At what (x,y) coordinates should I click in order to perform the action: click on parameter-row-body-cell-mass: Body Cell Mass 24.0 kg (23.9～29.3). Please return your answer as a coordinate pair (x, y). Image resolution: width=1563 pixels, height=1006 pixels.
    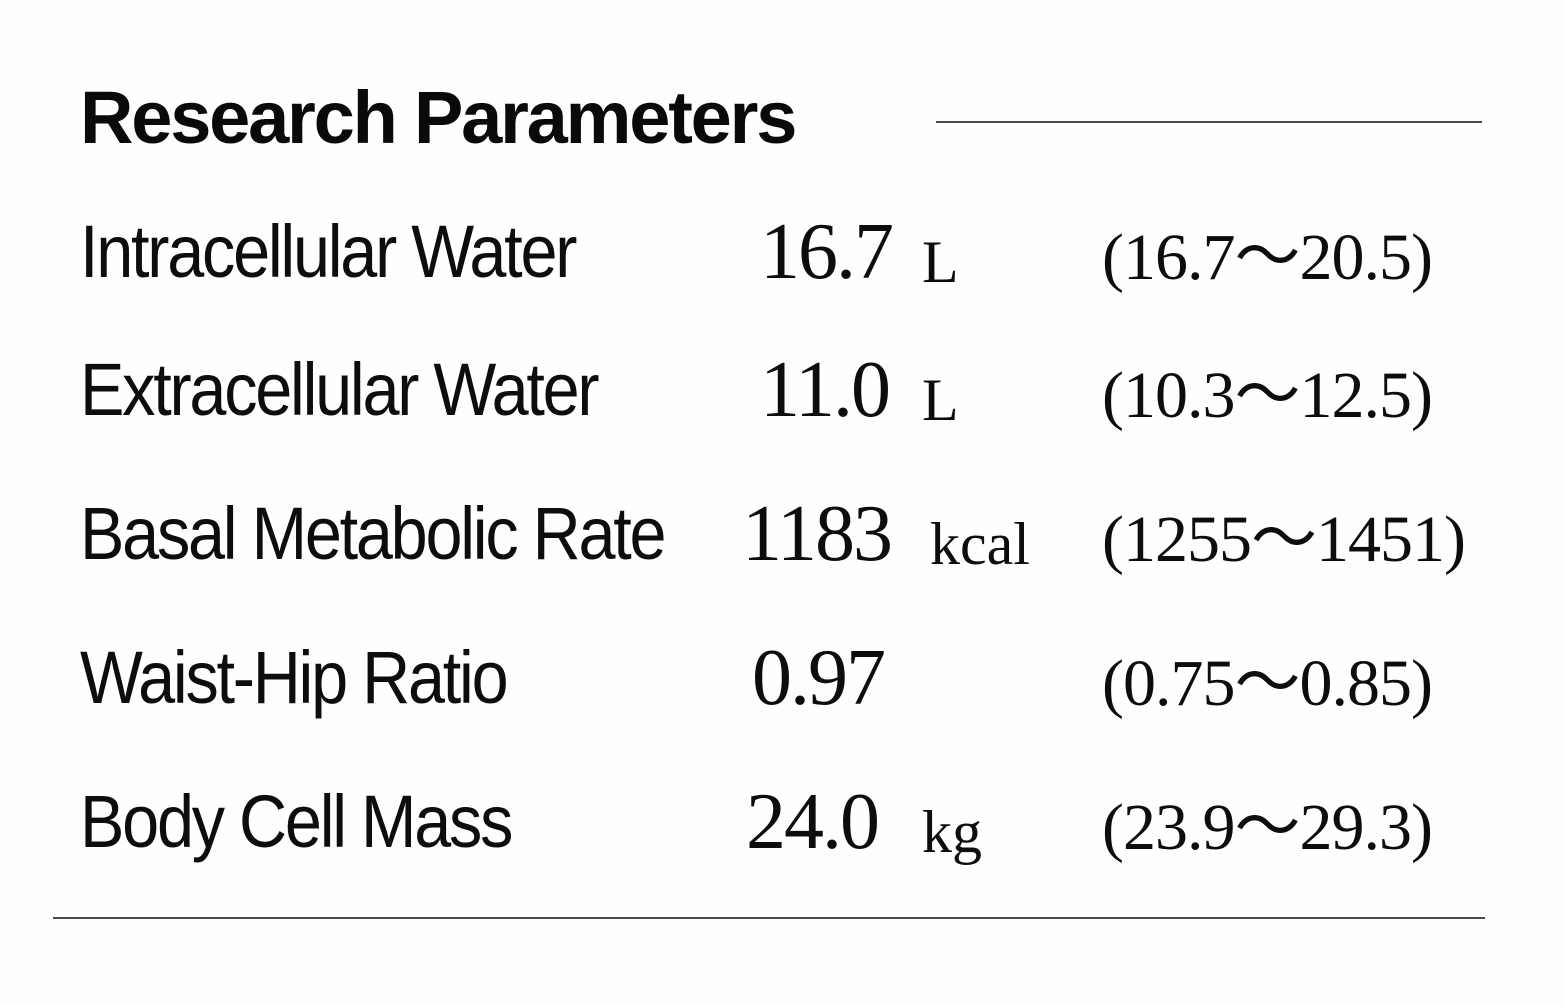
    Looking at the image, I should click on (781, 821).